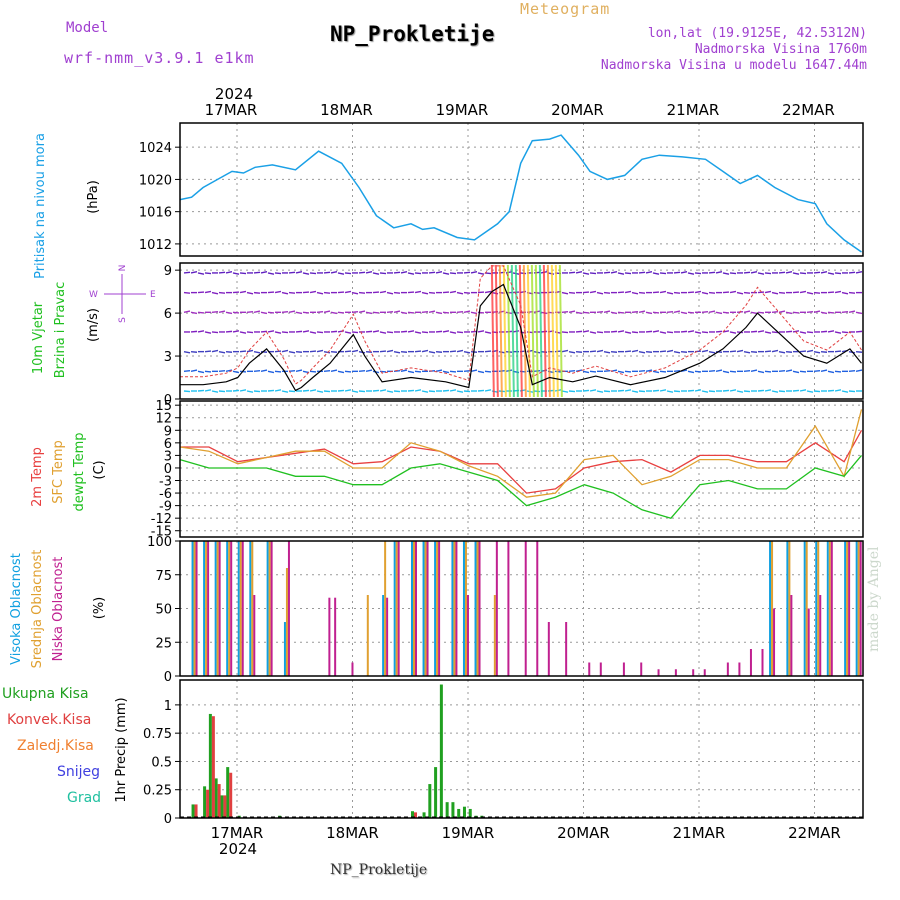 The width and height of the screenshot is (900, 900). What do you see at coordinates (346, 110) in the screenshot?
I see `time-label-top: 18MAR` at bounding box center [346, 110].